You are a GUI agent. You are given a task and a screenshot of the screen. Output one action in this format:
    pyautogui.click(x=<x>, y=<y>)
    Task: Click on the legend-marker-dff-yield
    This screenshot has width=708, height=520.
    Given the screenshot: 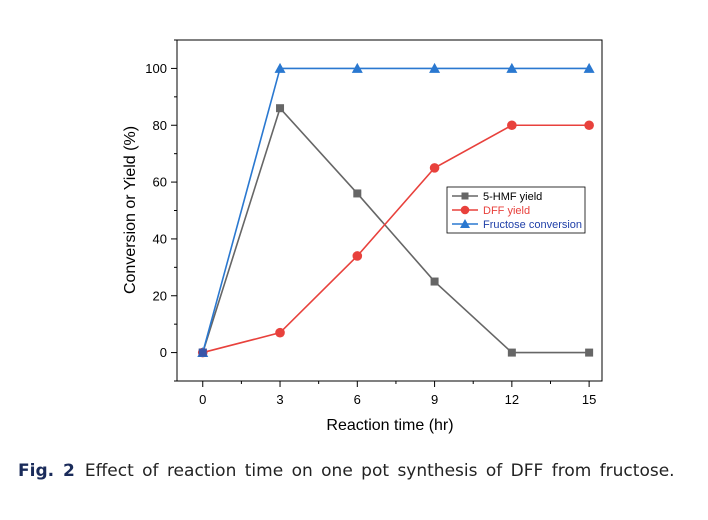 What is the action you would take?
    pyautogui.click(x=465, y=210)
    